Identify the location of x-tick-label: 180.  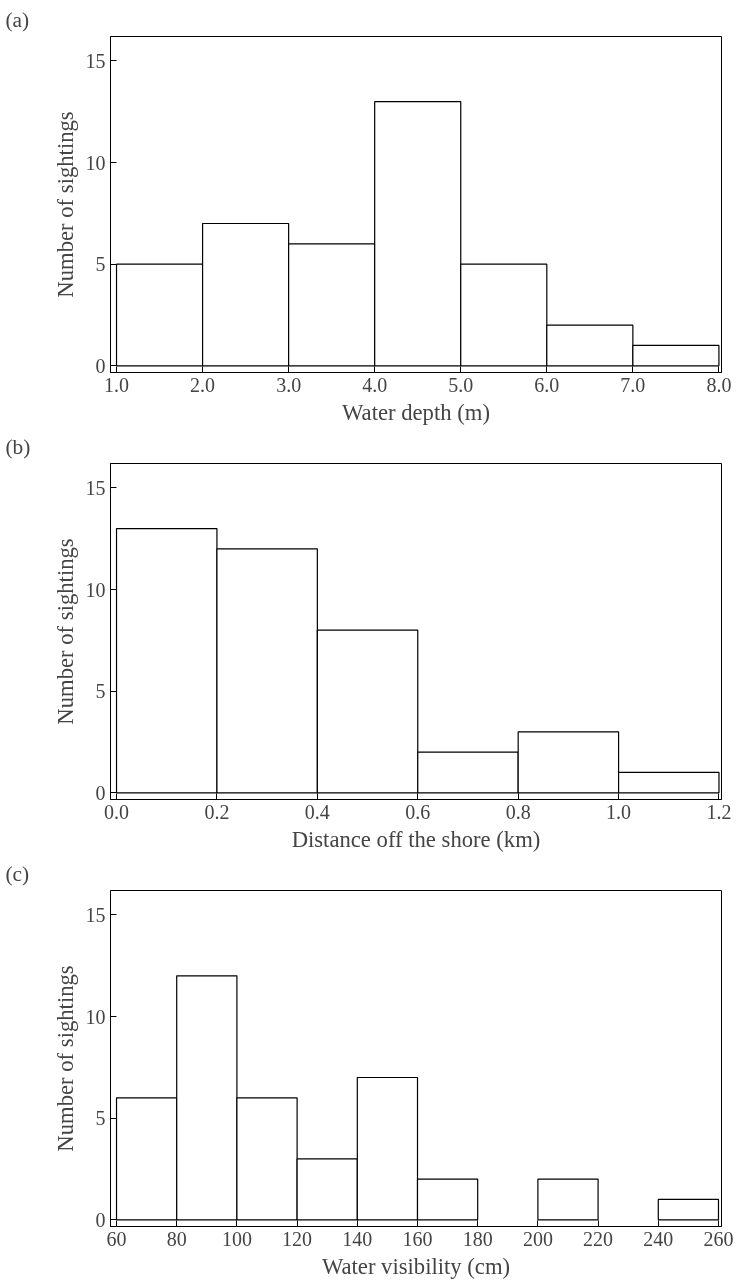
(477, 1238).